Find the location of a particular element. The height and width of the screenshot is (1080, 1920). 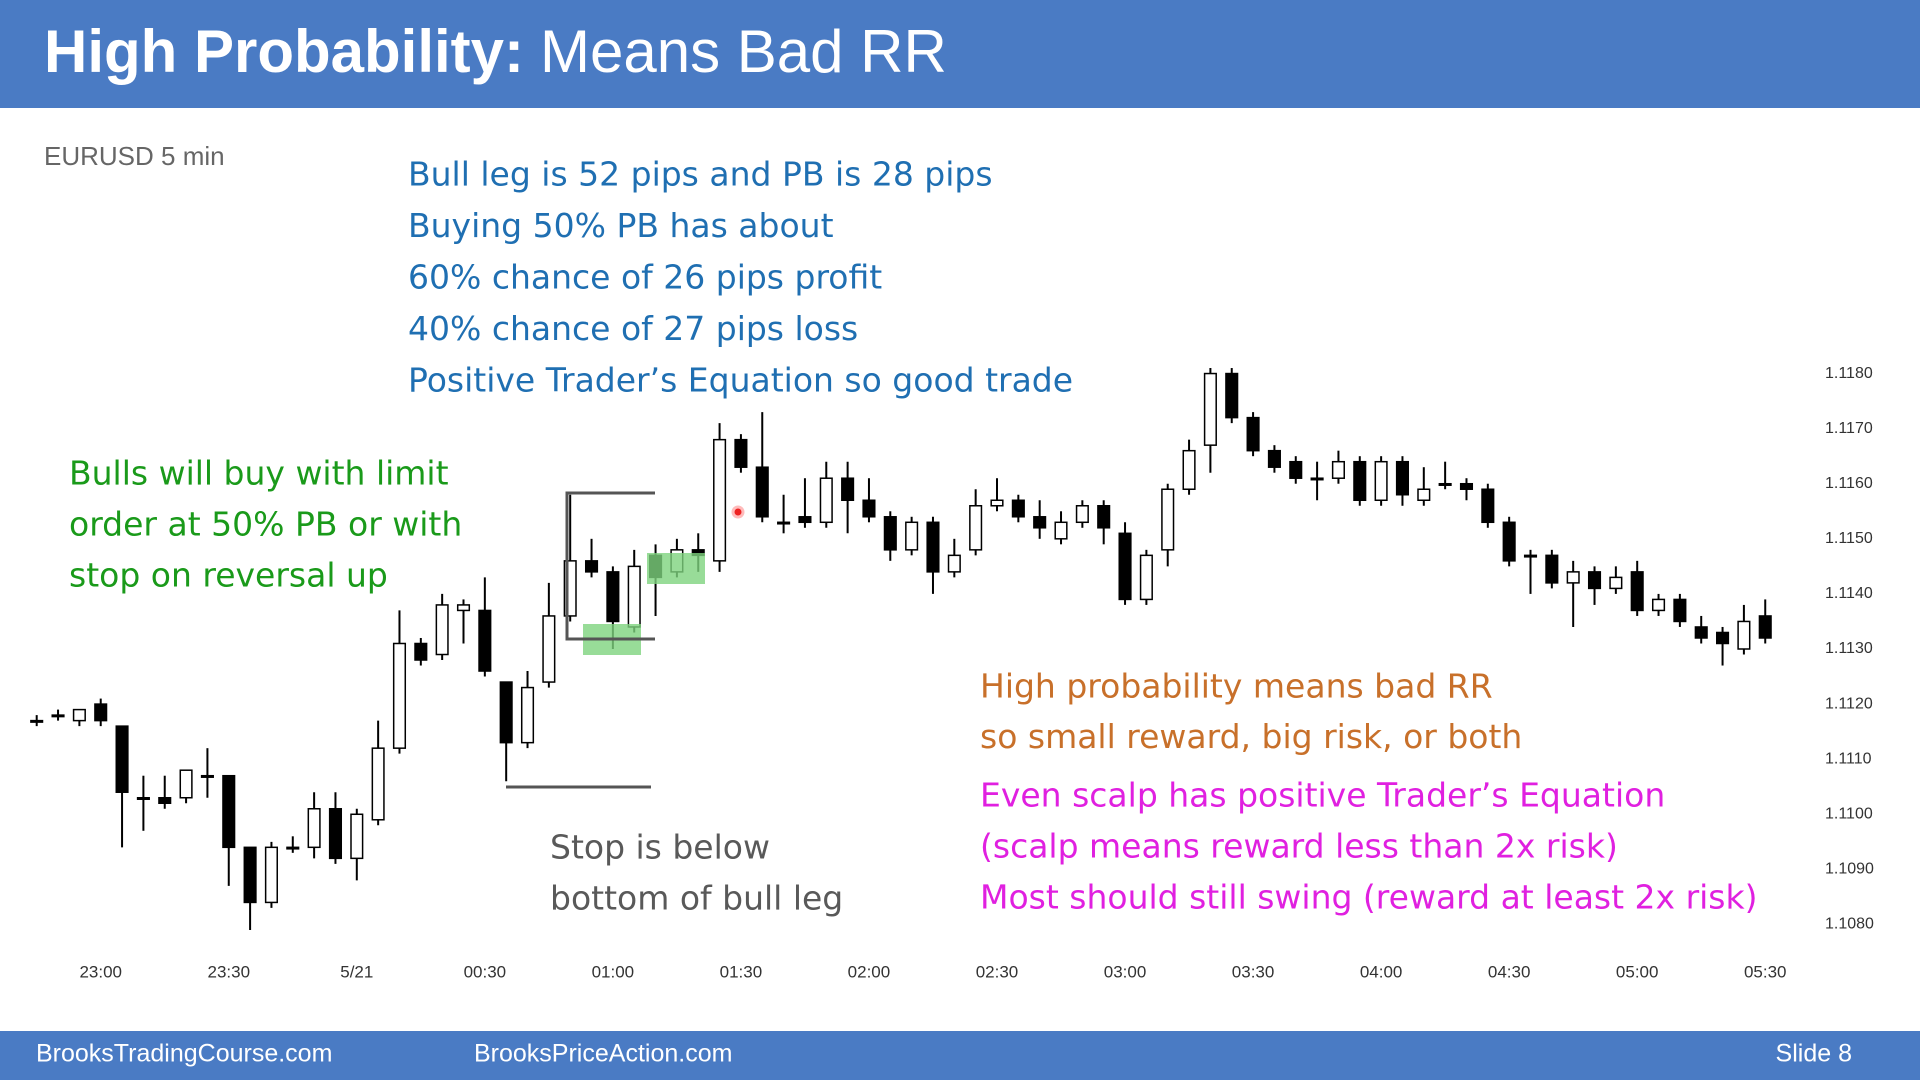

x-tick-label: 03:00 is located at coordinates (1125, 971).